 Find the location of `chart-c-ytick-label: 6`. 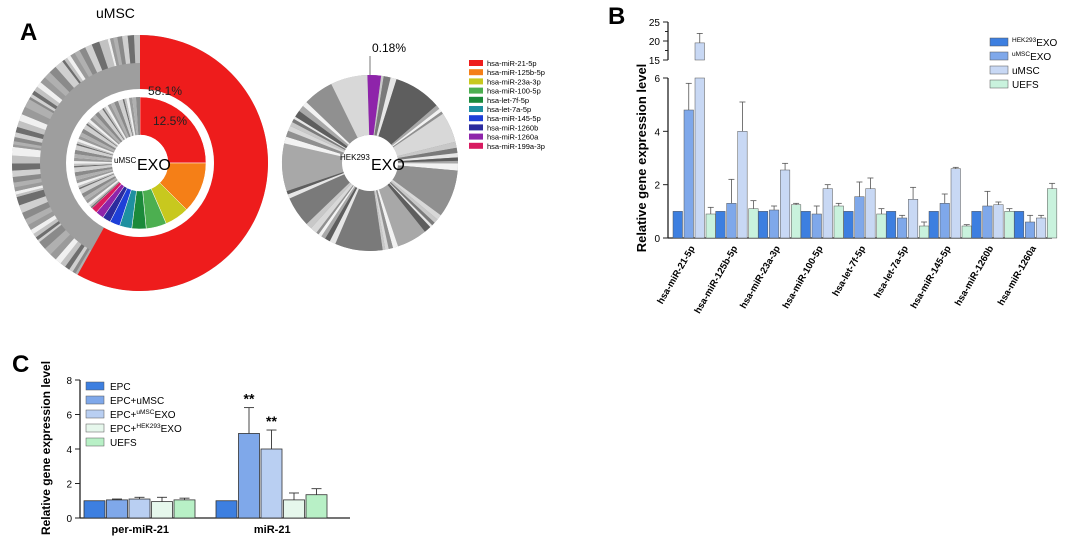

chart-c-ytick-label: 6 is located at coordinates (69, 416).